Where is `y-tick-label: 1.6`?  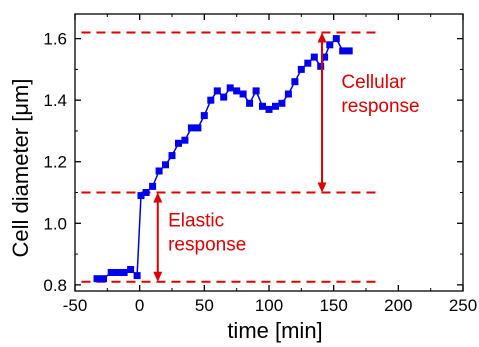
y-tick-label: 1.6 is located at coordinates (55, 39).